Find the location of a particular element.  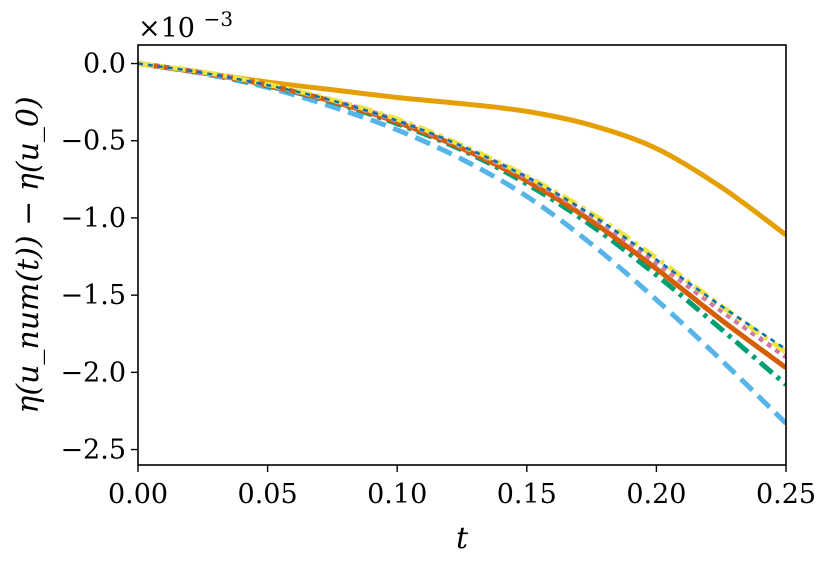

x-tick-label: 0.25 is located at coordinates (786, 494).